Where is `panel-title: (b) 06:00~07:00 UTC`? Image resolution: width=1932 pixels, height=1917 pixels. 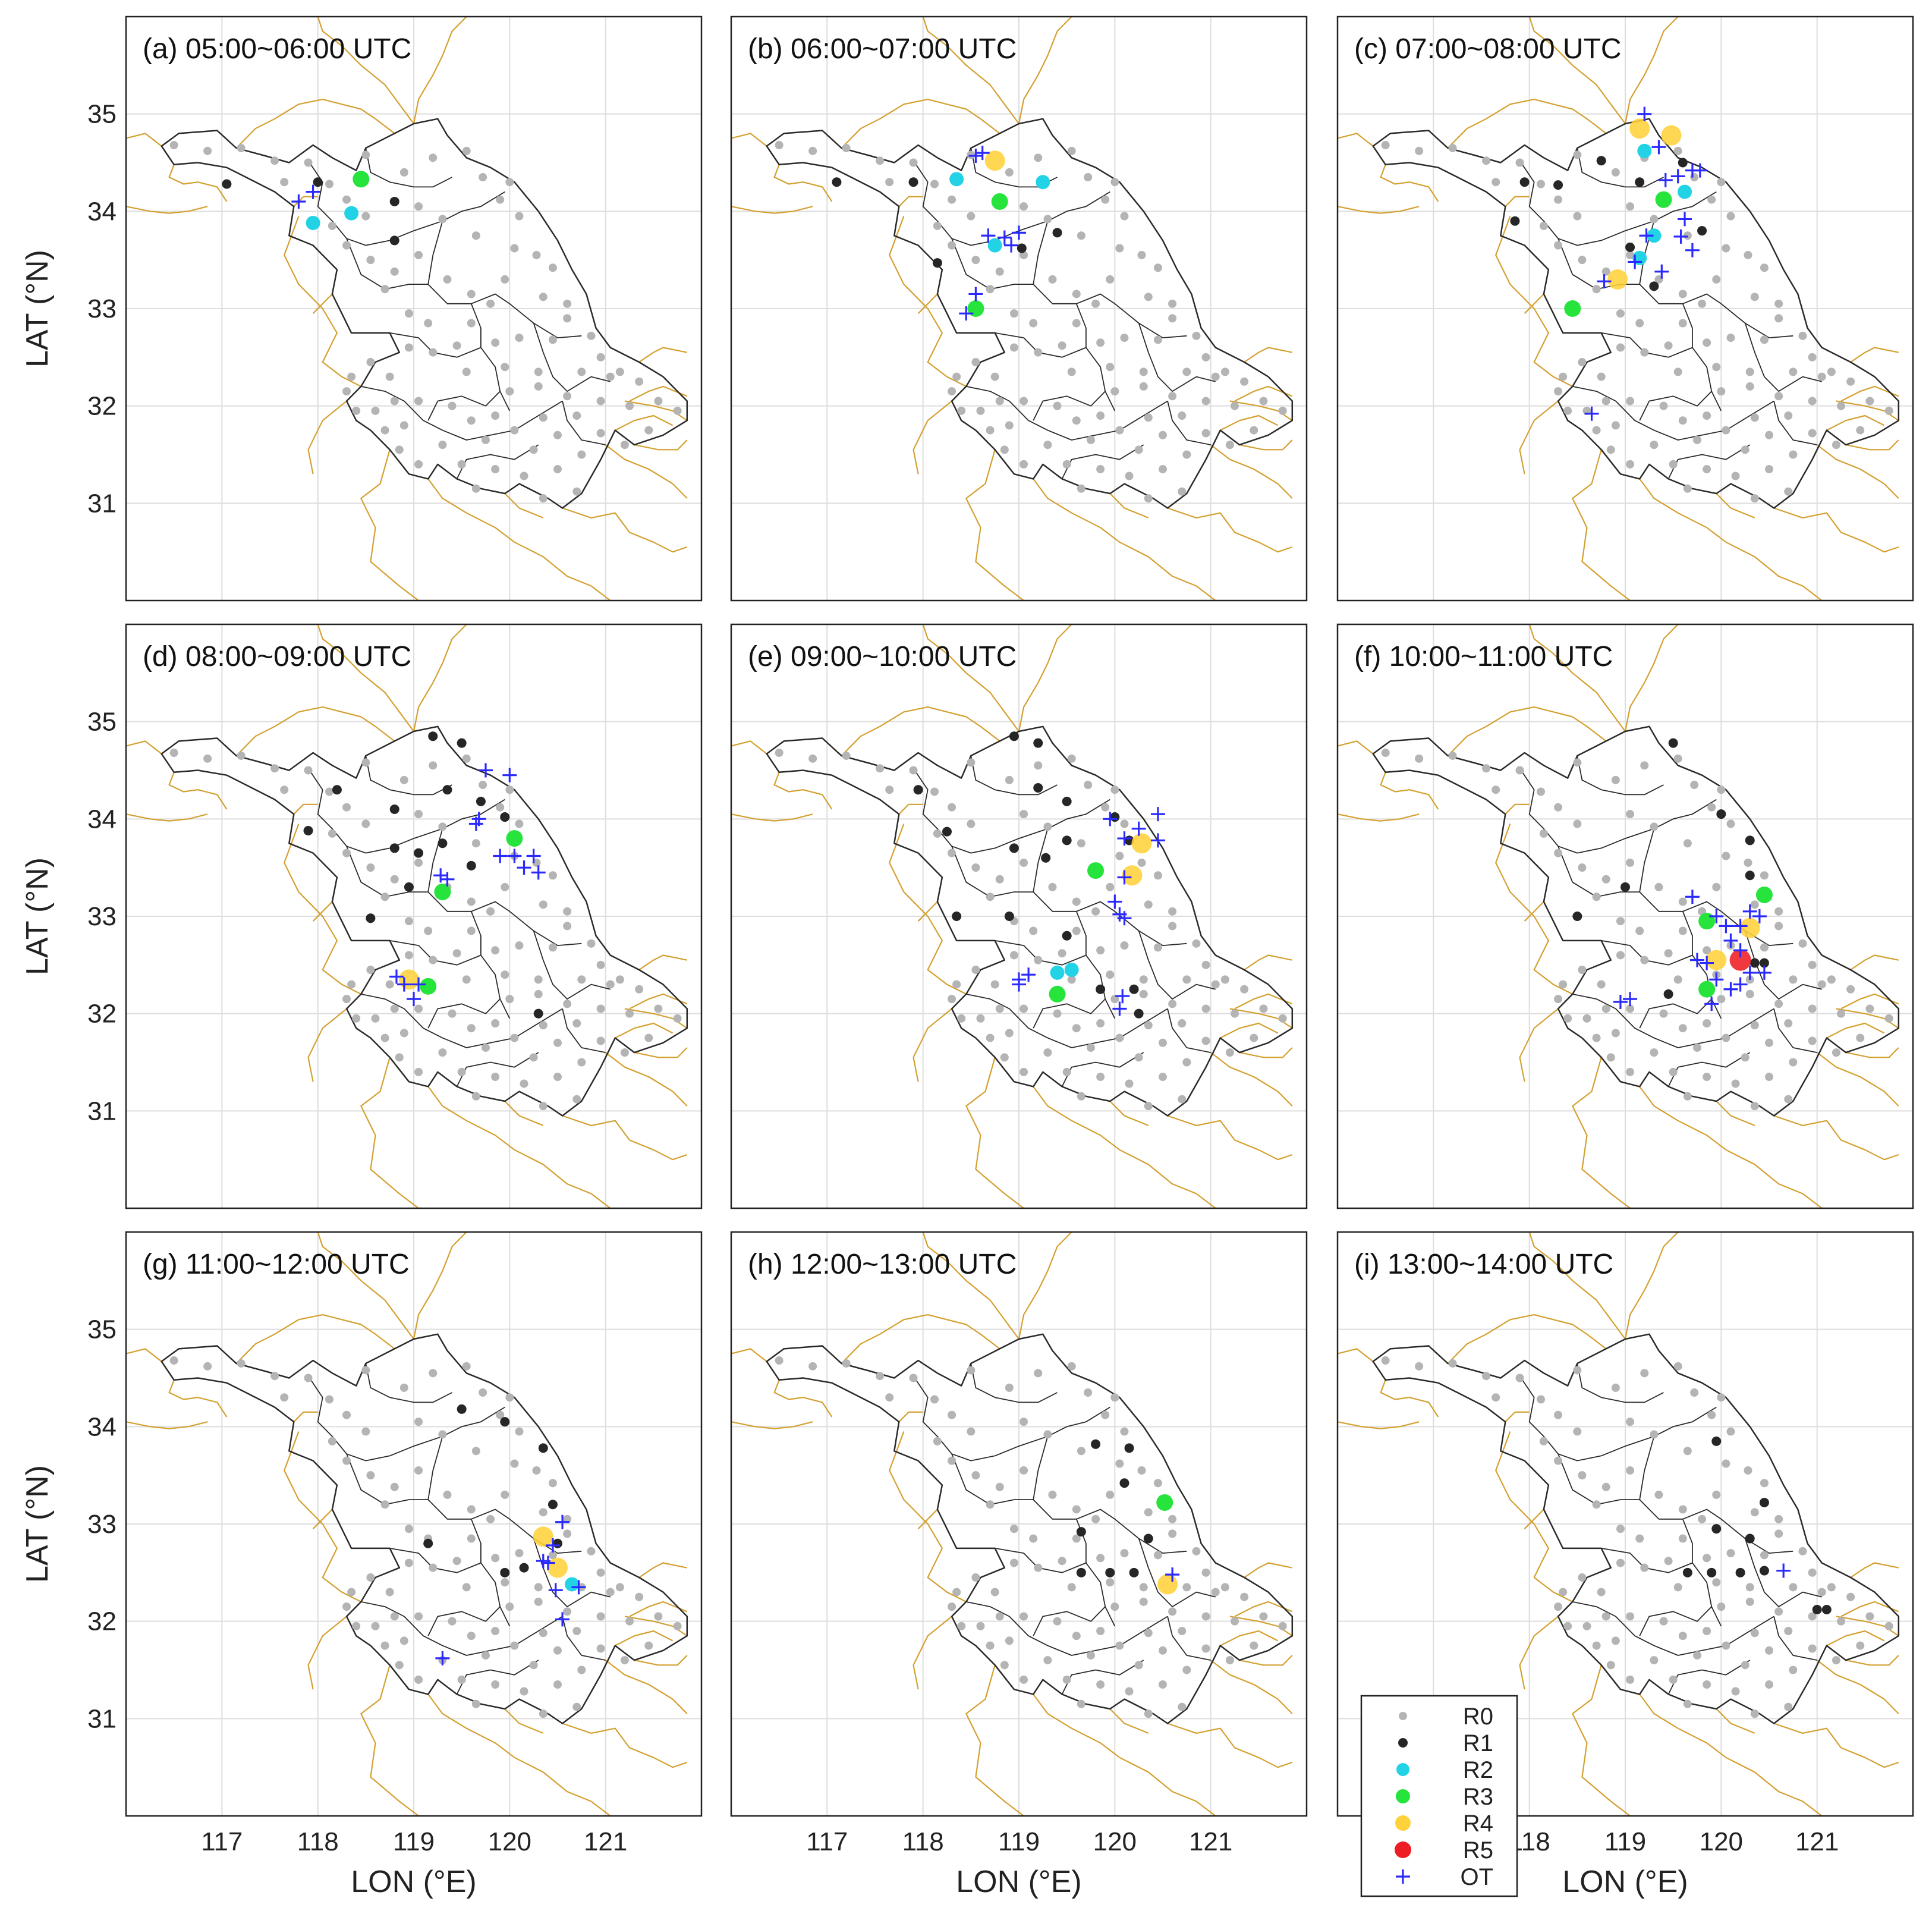
panel-title: (b) 06:00~07:00 UTC is located at coordinates (883, 49).